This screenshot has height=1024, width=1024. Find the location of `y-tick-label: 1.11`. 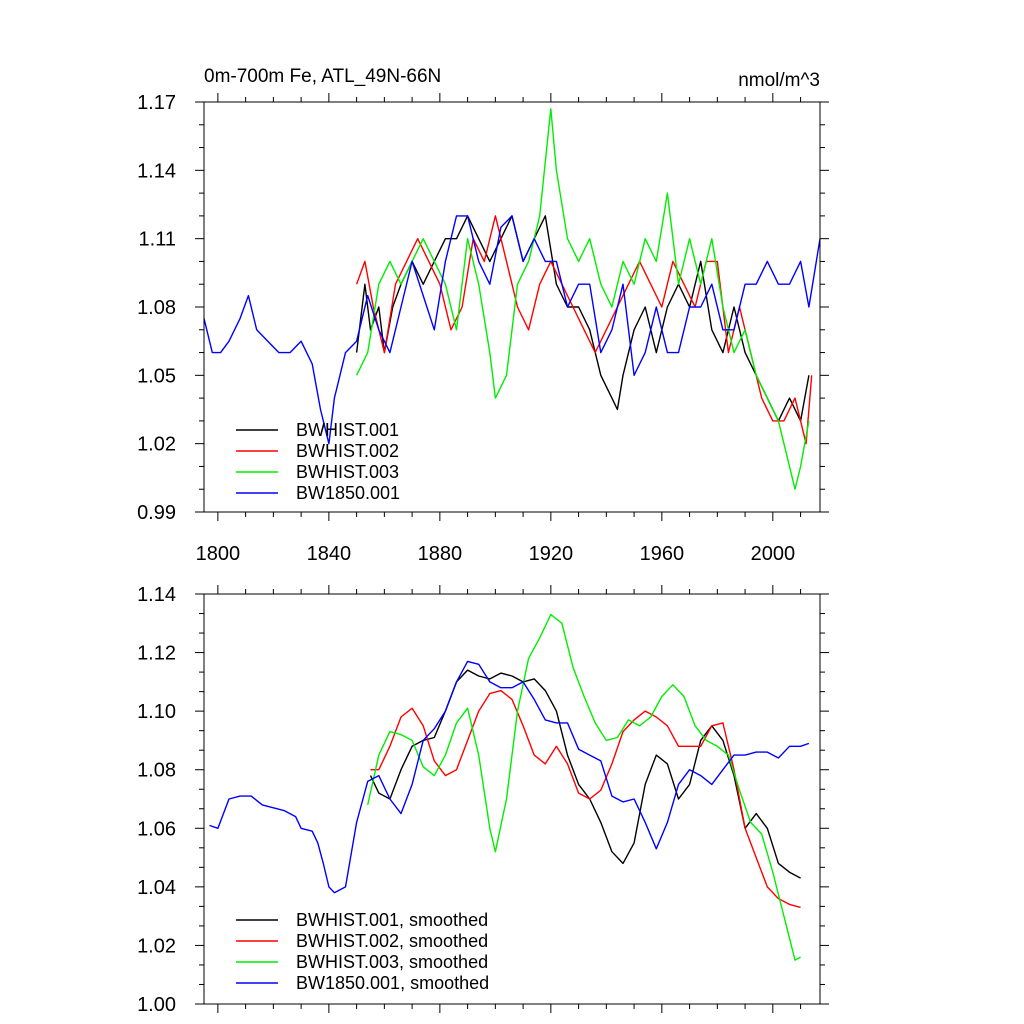

y-tick-label: 1.11 is located at coordinates (157, 240).